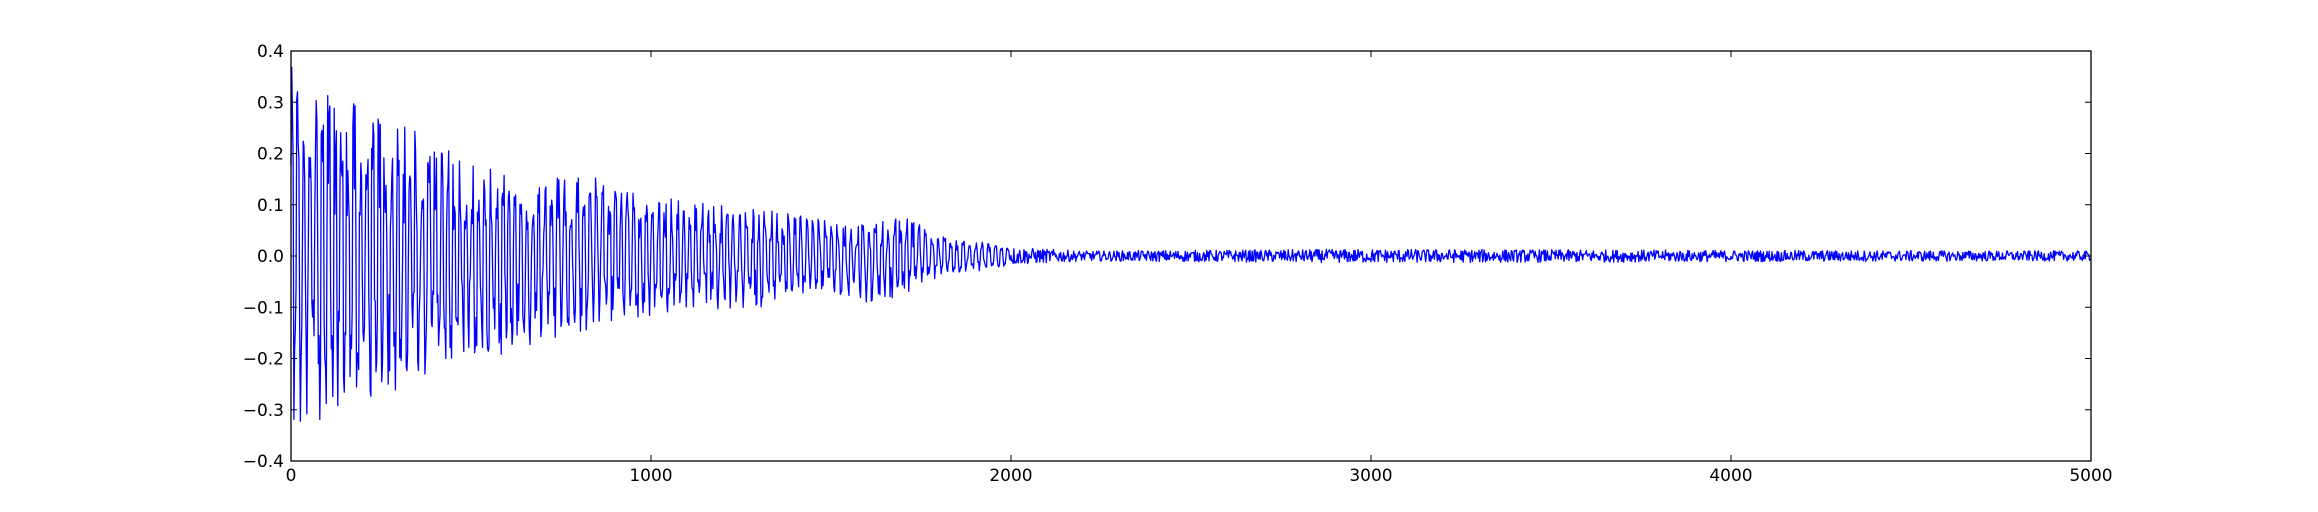 Image resolution: width=2318 pixels, height=512 pixels. What do you see at coordinates (270, 52) in the screenshot?
I see `y-tick-label: 0.4` at bounding box center [270, 52].